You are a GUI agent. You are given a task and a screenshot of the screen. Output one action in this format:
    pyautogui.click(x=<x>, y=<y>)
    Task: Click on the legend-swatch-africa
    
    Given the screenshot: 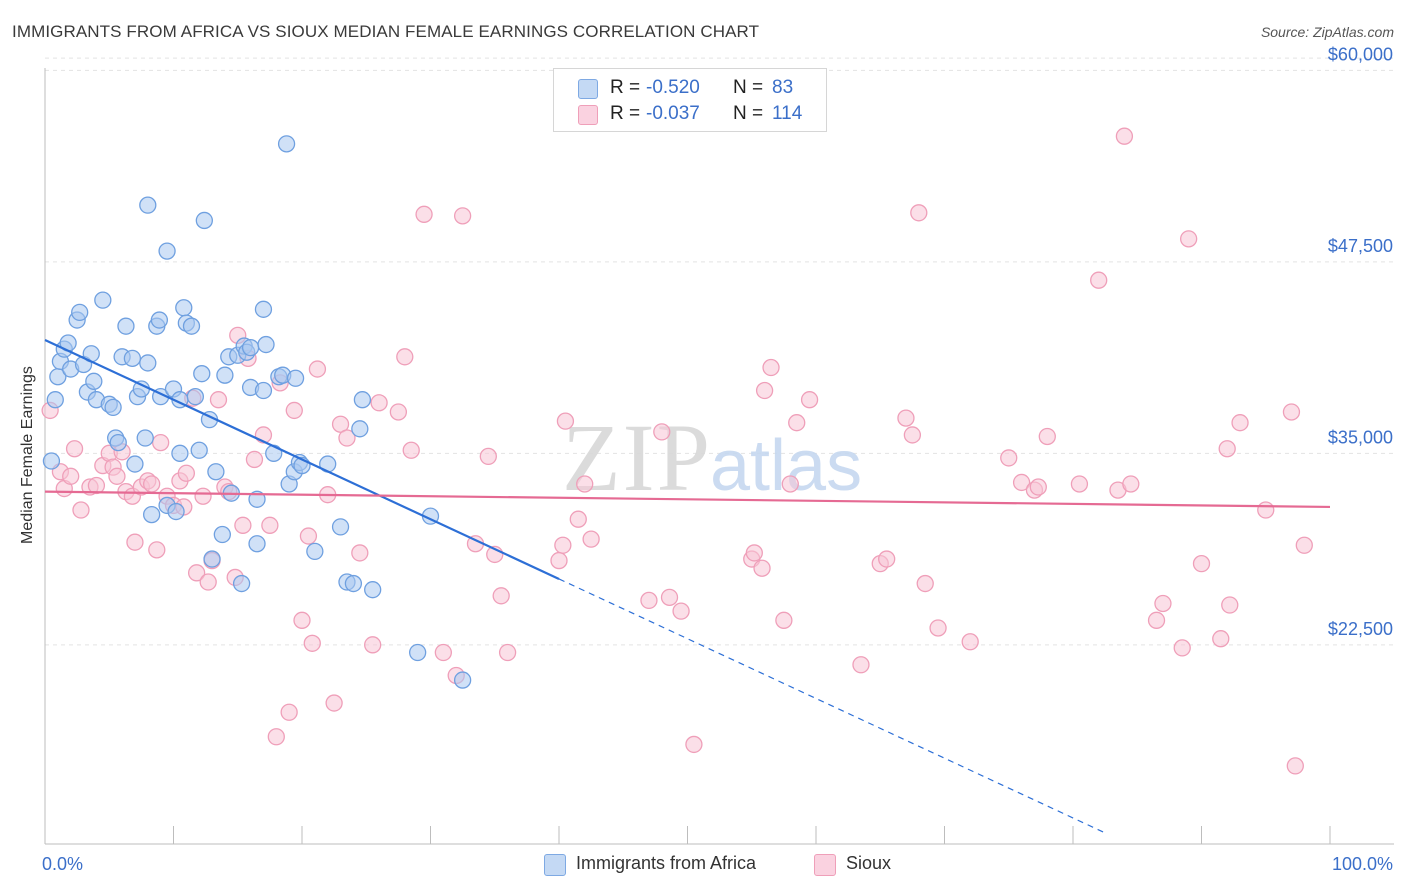 What is the action you would take?
    pyautogui.click(x=555, y=865)
    